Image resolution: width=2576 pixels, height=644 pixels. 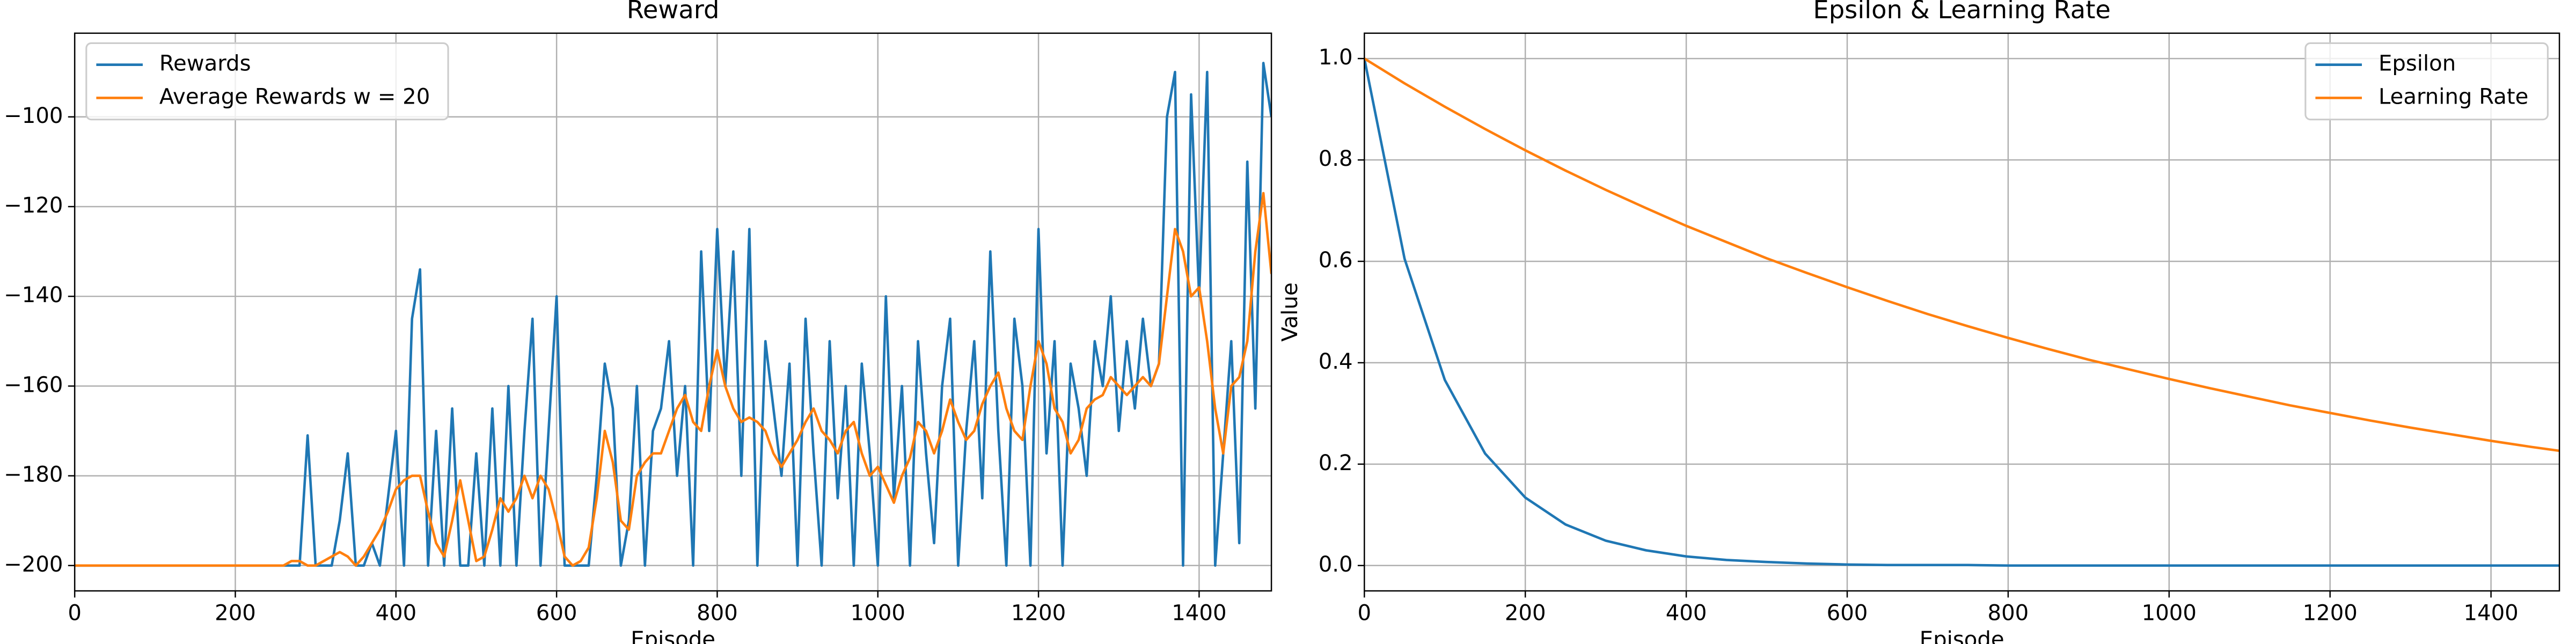 I want to click on legend-label: Epsilon, so click(x=2417, y=64).